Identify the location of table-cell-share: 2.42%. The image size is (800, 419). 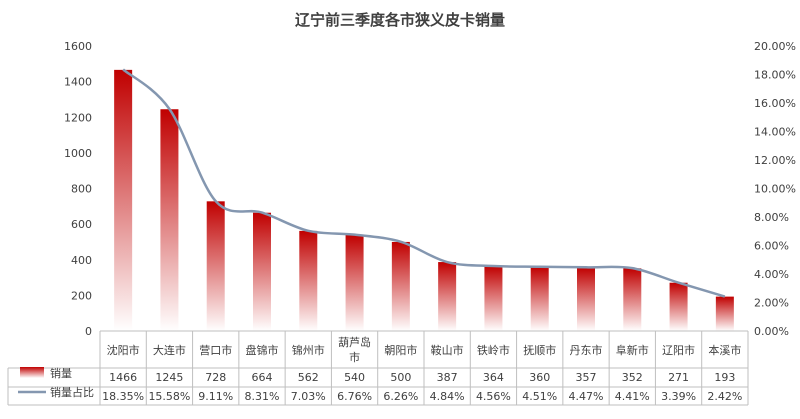
(724, 396).